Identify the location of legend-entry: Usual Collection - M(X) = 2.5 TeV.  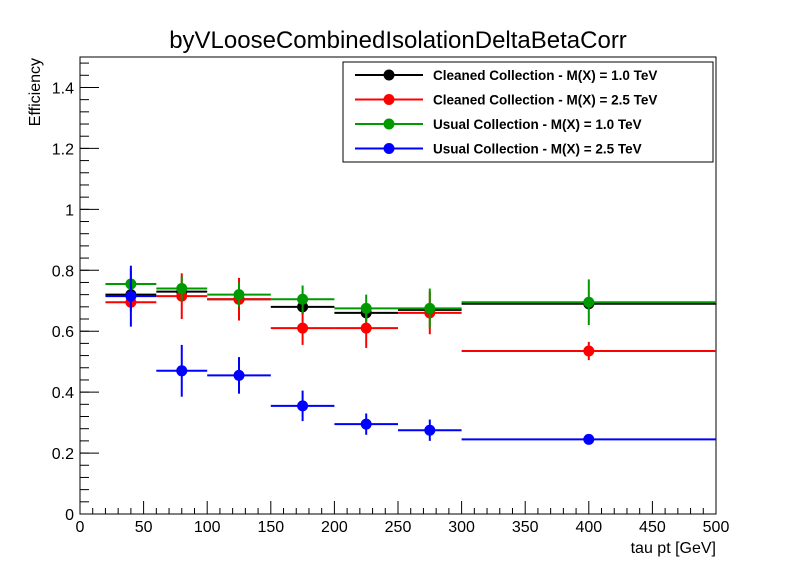
(498, 149).